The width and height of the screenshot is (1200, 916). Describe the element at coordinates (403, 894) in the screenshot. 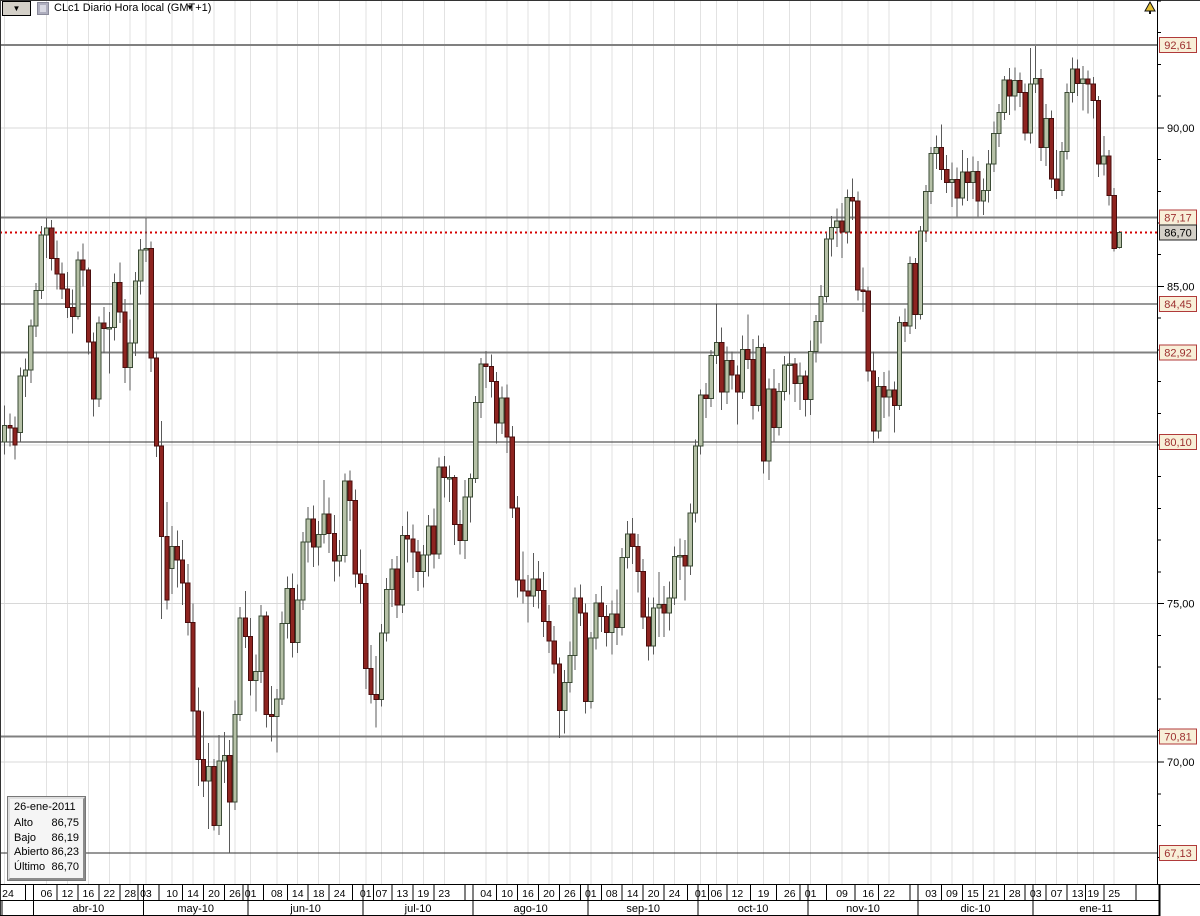

I see `x-axis-day-label: 13` at that location.